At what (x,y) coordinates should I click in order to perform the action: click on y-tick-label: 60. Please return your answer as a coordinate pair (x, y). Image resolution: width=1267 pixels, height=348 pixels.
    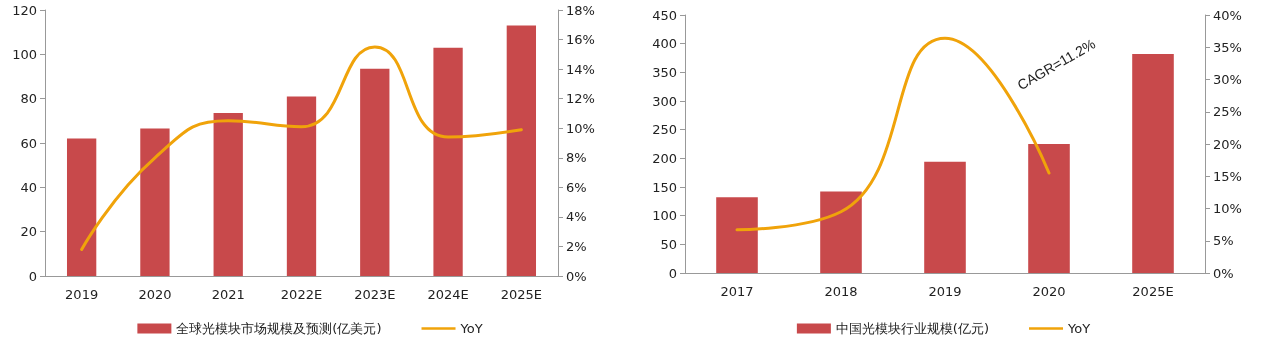
    Looking at the image, I should click on (28, 143).